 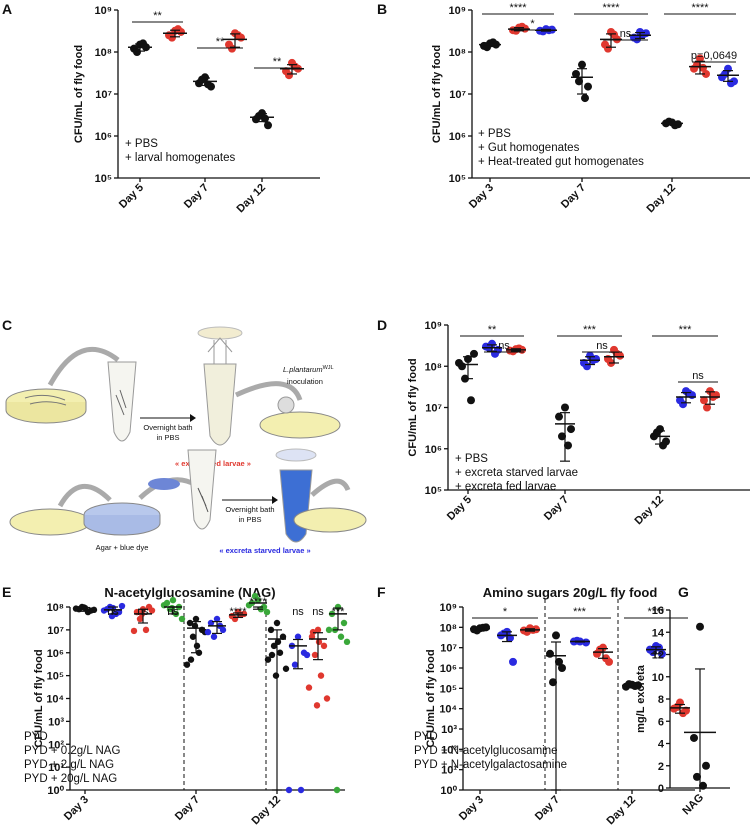 I want to click on legend-entry: PYD + N-acetylgalactosamine, so click(x=490, y=765).